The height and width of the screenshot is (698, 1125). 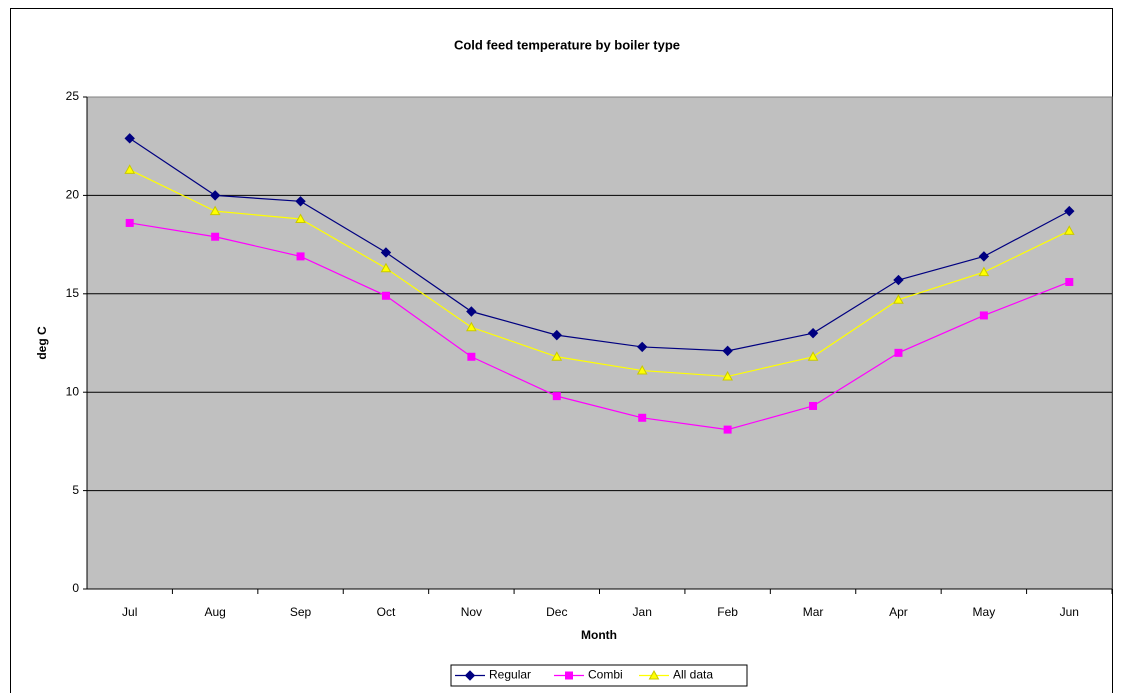 What do you see at coordinates (129, 612) in the screenshot?
I see `x-tick-label: Jul` at bounding box center [129, 612].